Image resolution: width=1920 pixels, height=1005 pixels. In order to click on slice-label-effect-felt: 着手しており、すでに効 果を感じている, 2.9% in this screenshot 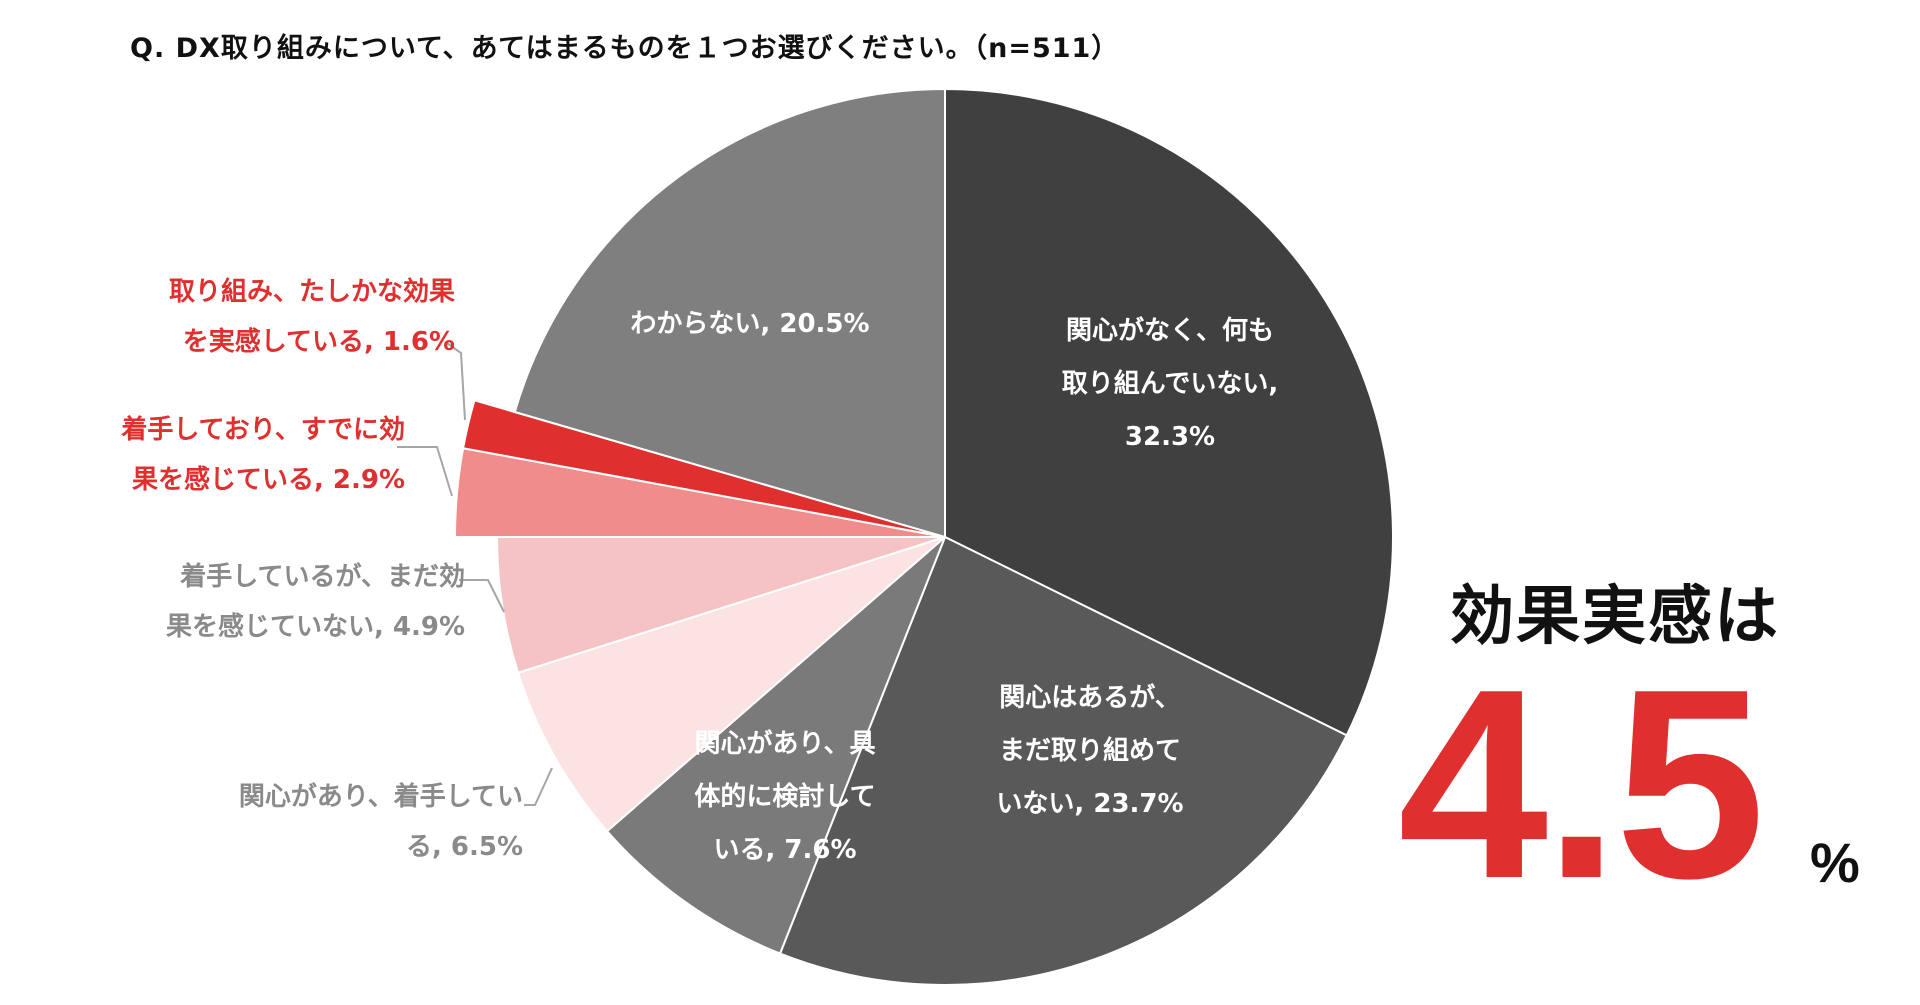, I will do `click(263, 455)`.